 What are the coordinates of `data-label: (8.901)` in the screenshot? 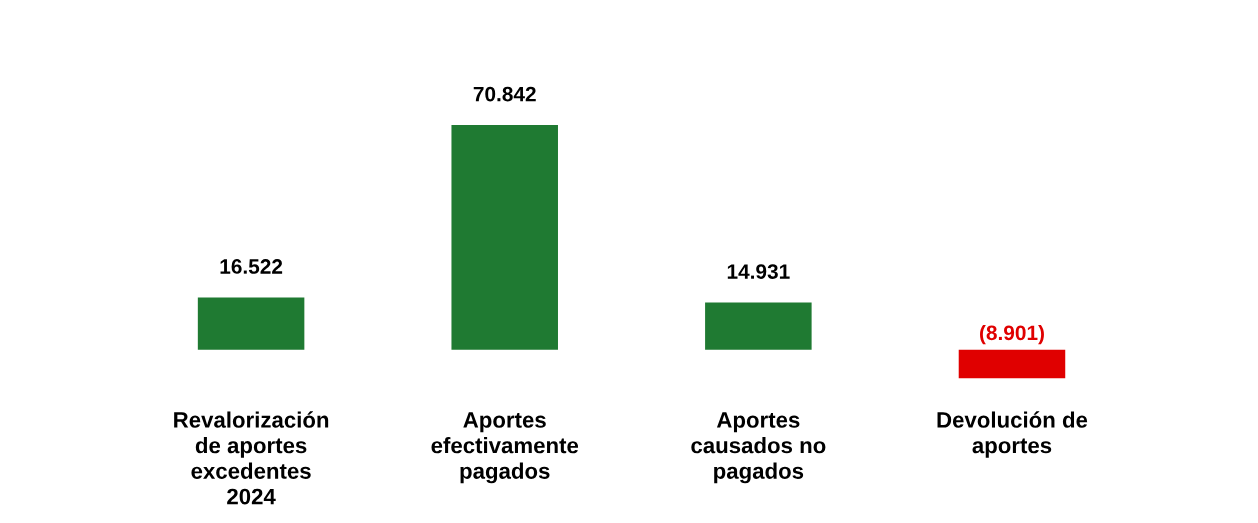 It's located at (1012, 334).